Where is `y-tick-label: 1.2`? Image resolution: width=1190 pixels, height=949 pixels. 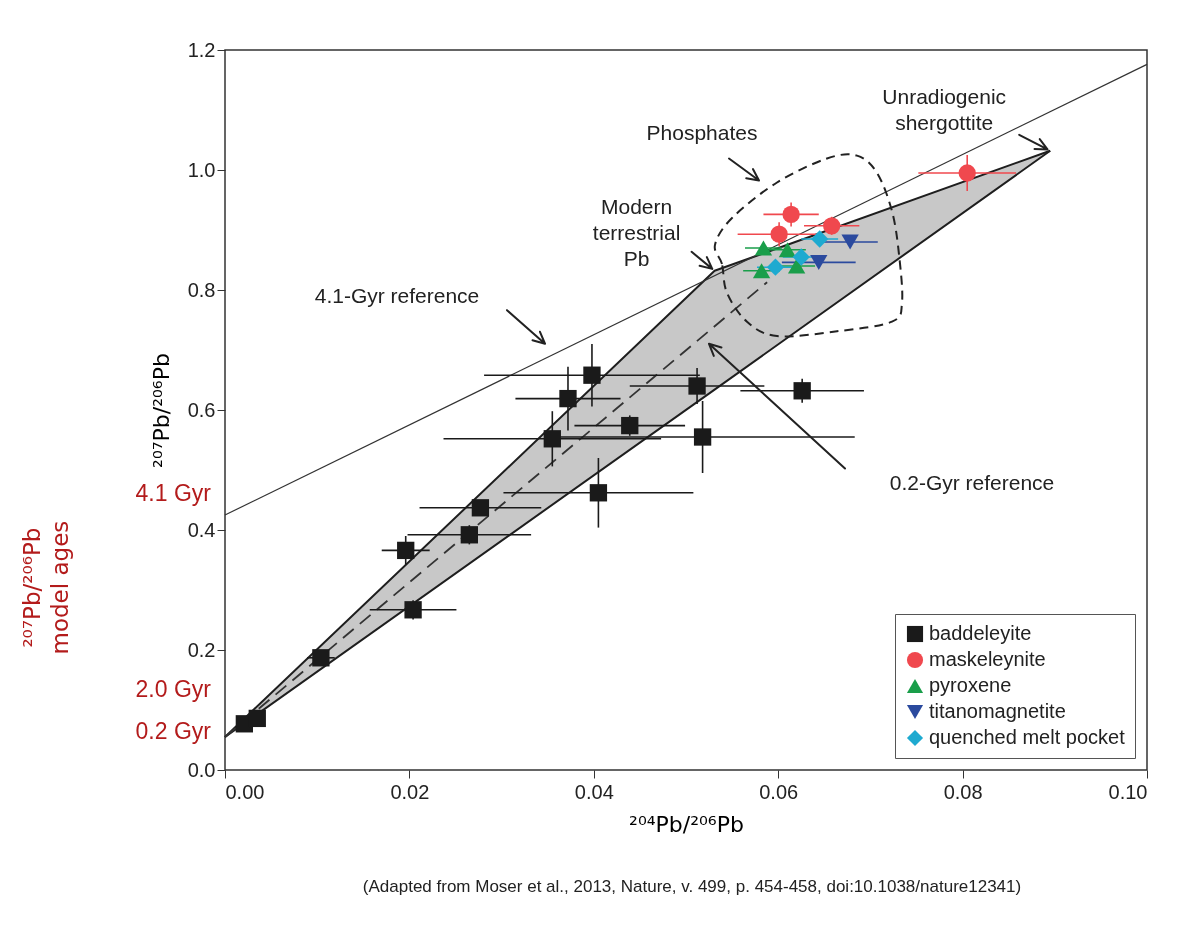 y-tick-label: 1.2 is located at coordinates (201, 49).